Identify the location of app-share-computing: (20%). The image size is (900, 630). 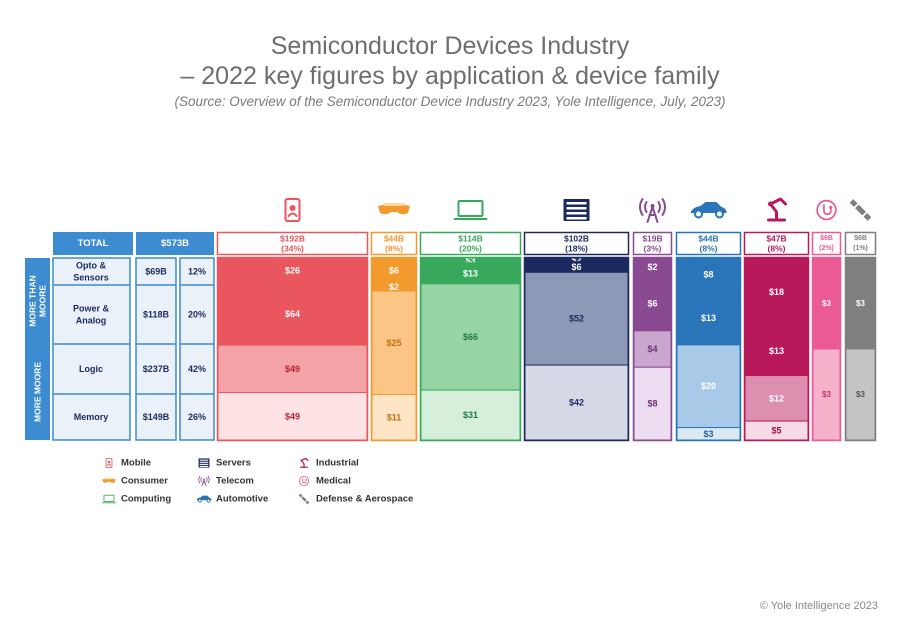
(470, 249).